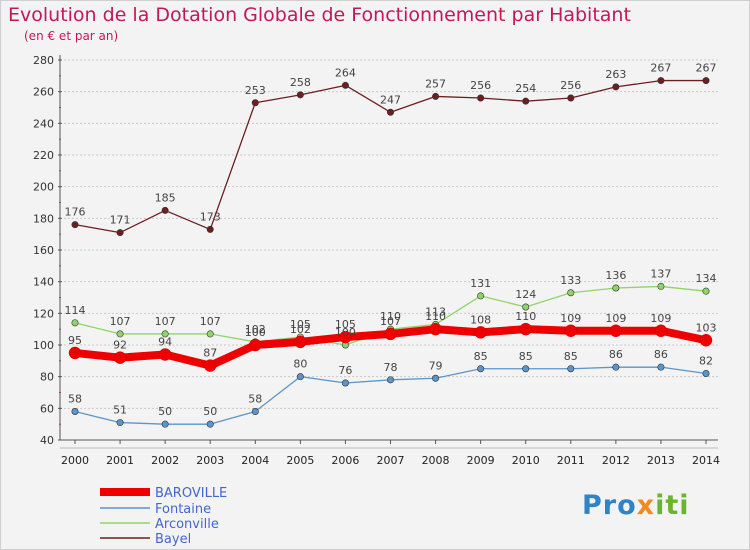  Describe the element at coordinates (661, 354) in the screenshot. I see `value-label-fontaine: 86` at that location.